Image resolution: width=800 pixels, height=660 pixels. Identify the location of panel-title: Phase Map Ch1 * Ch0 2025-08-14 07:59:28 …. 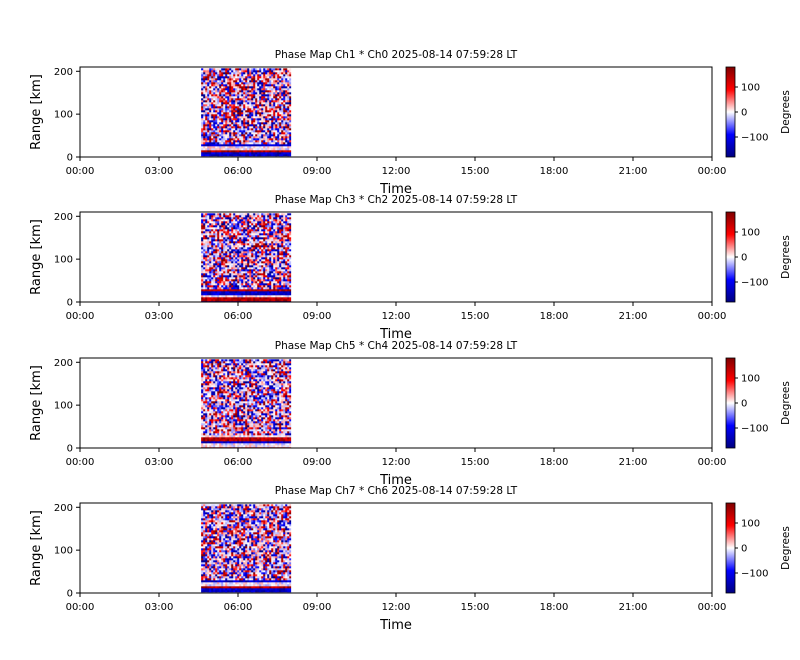
(396, 55).